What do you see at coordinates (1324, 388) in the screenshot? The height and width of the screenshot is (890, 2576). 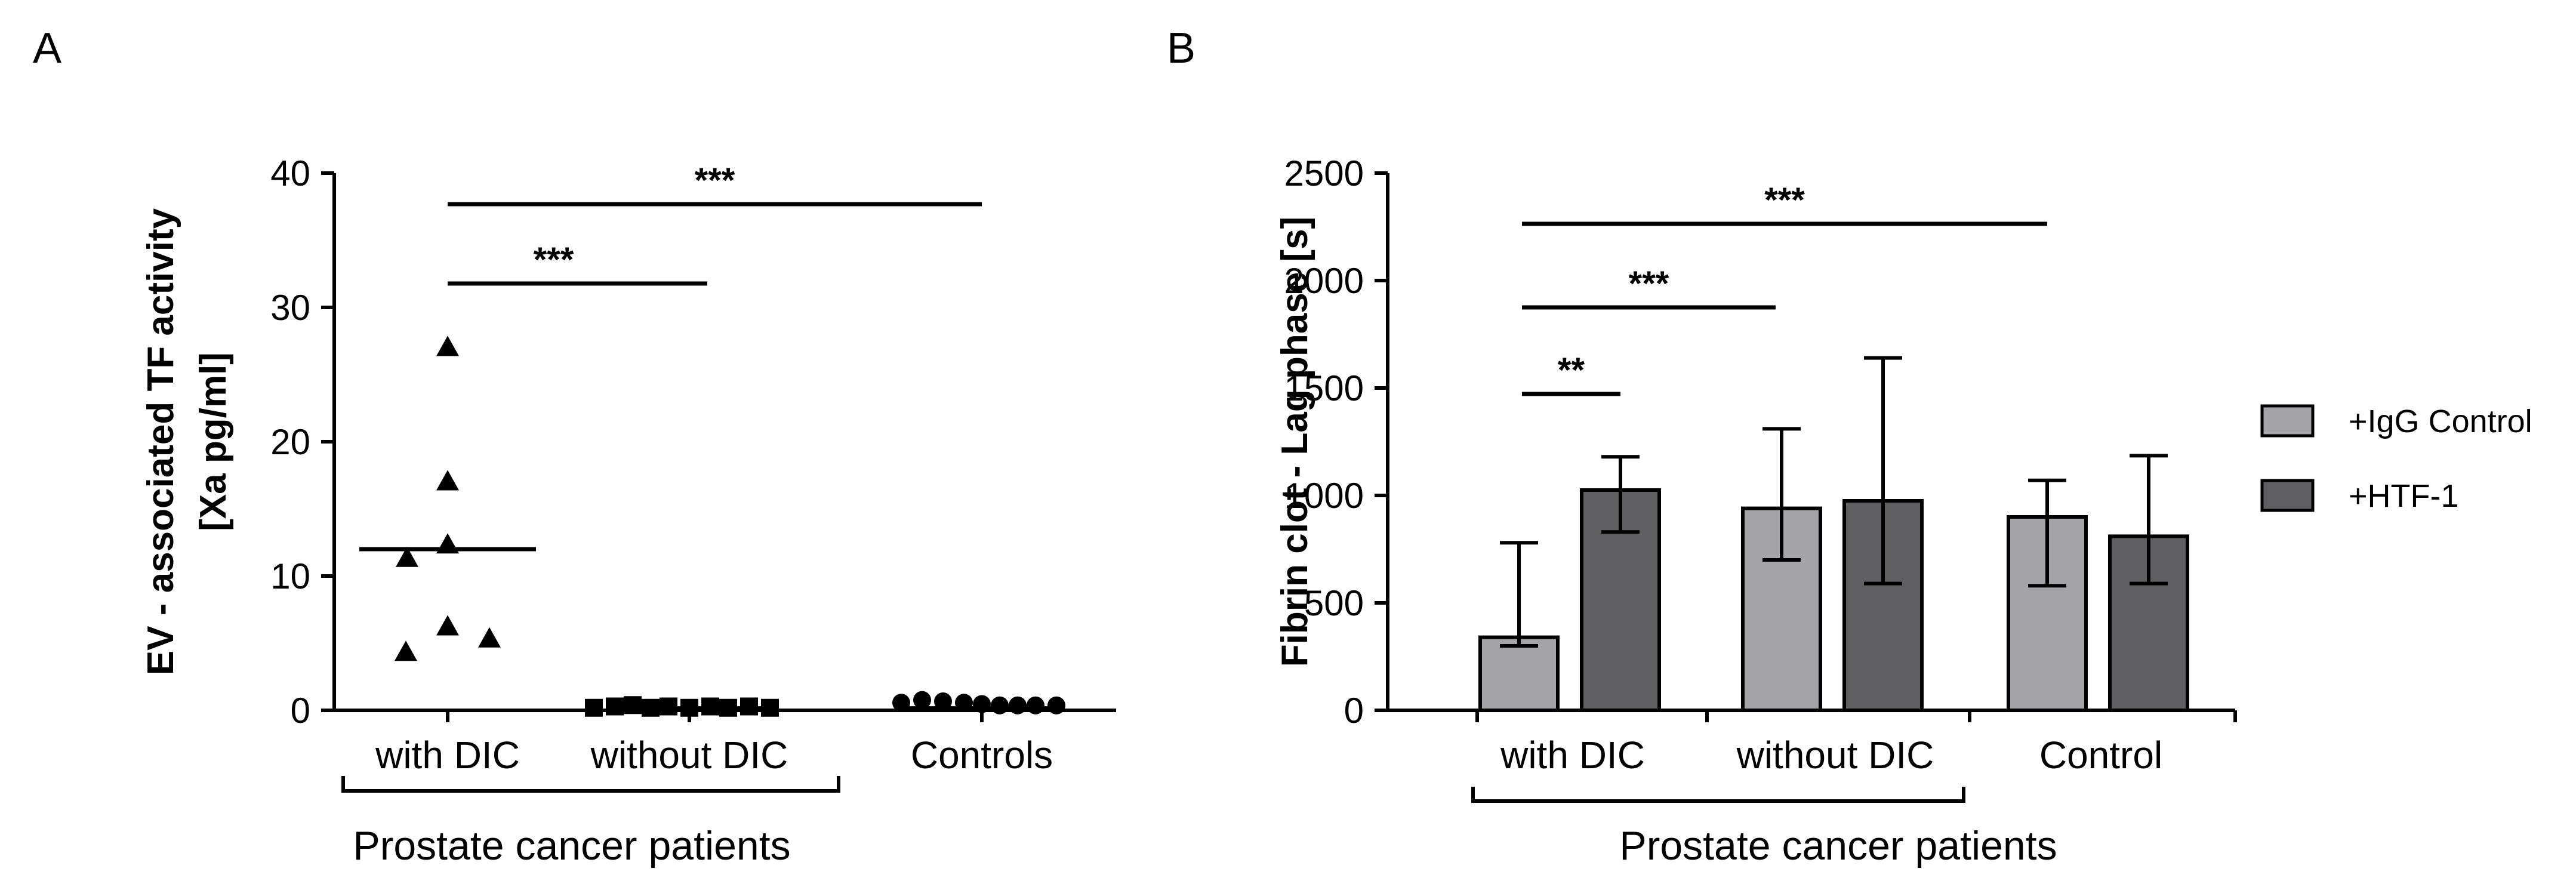 I see `panel-b-y-tick-label: 1500` at bounding box center [1324, 388].